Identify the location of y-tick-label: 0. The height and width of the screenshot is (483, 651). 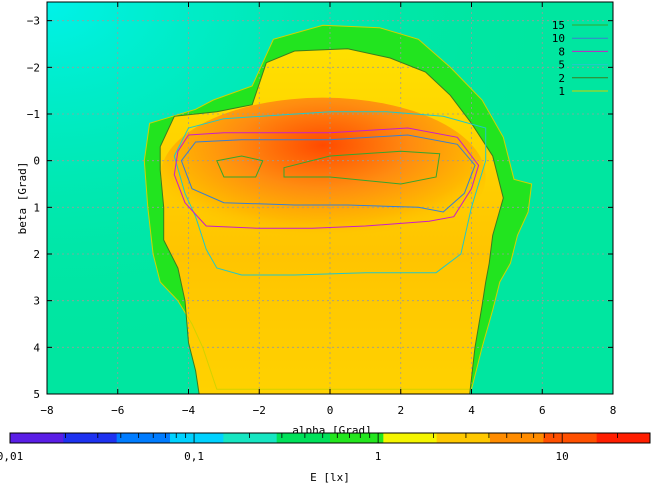
(36, 161).